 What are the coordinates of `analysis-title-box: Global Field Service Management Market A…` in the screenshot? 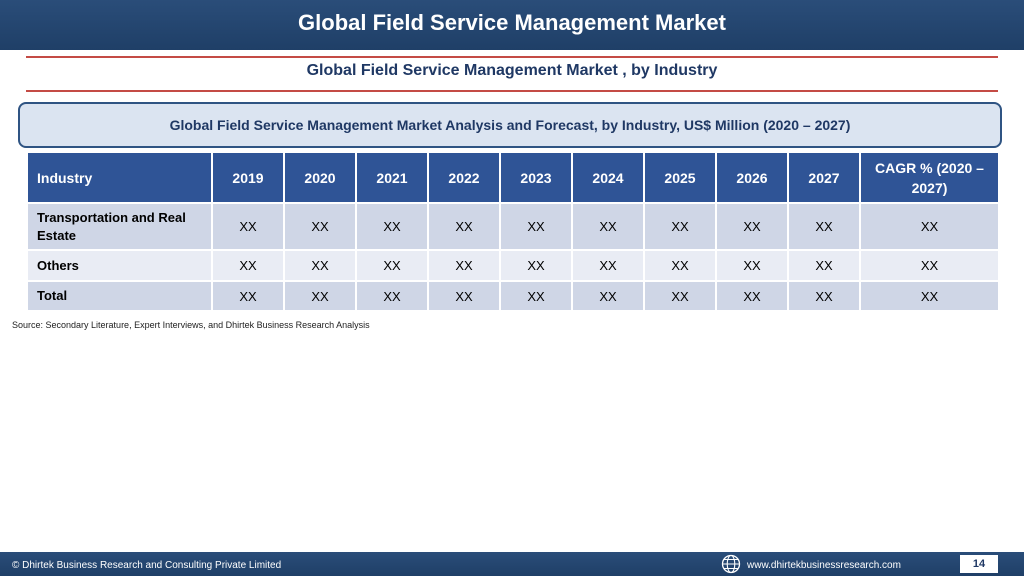 It's located at (510, 125).